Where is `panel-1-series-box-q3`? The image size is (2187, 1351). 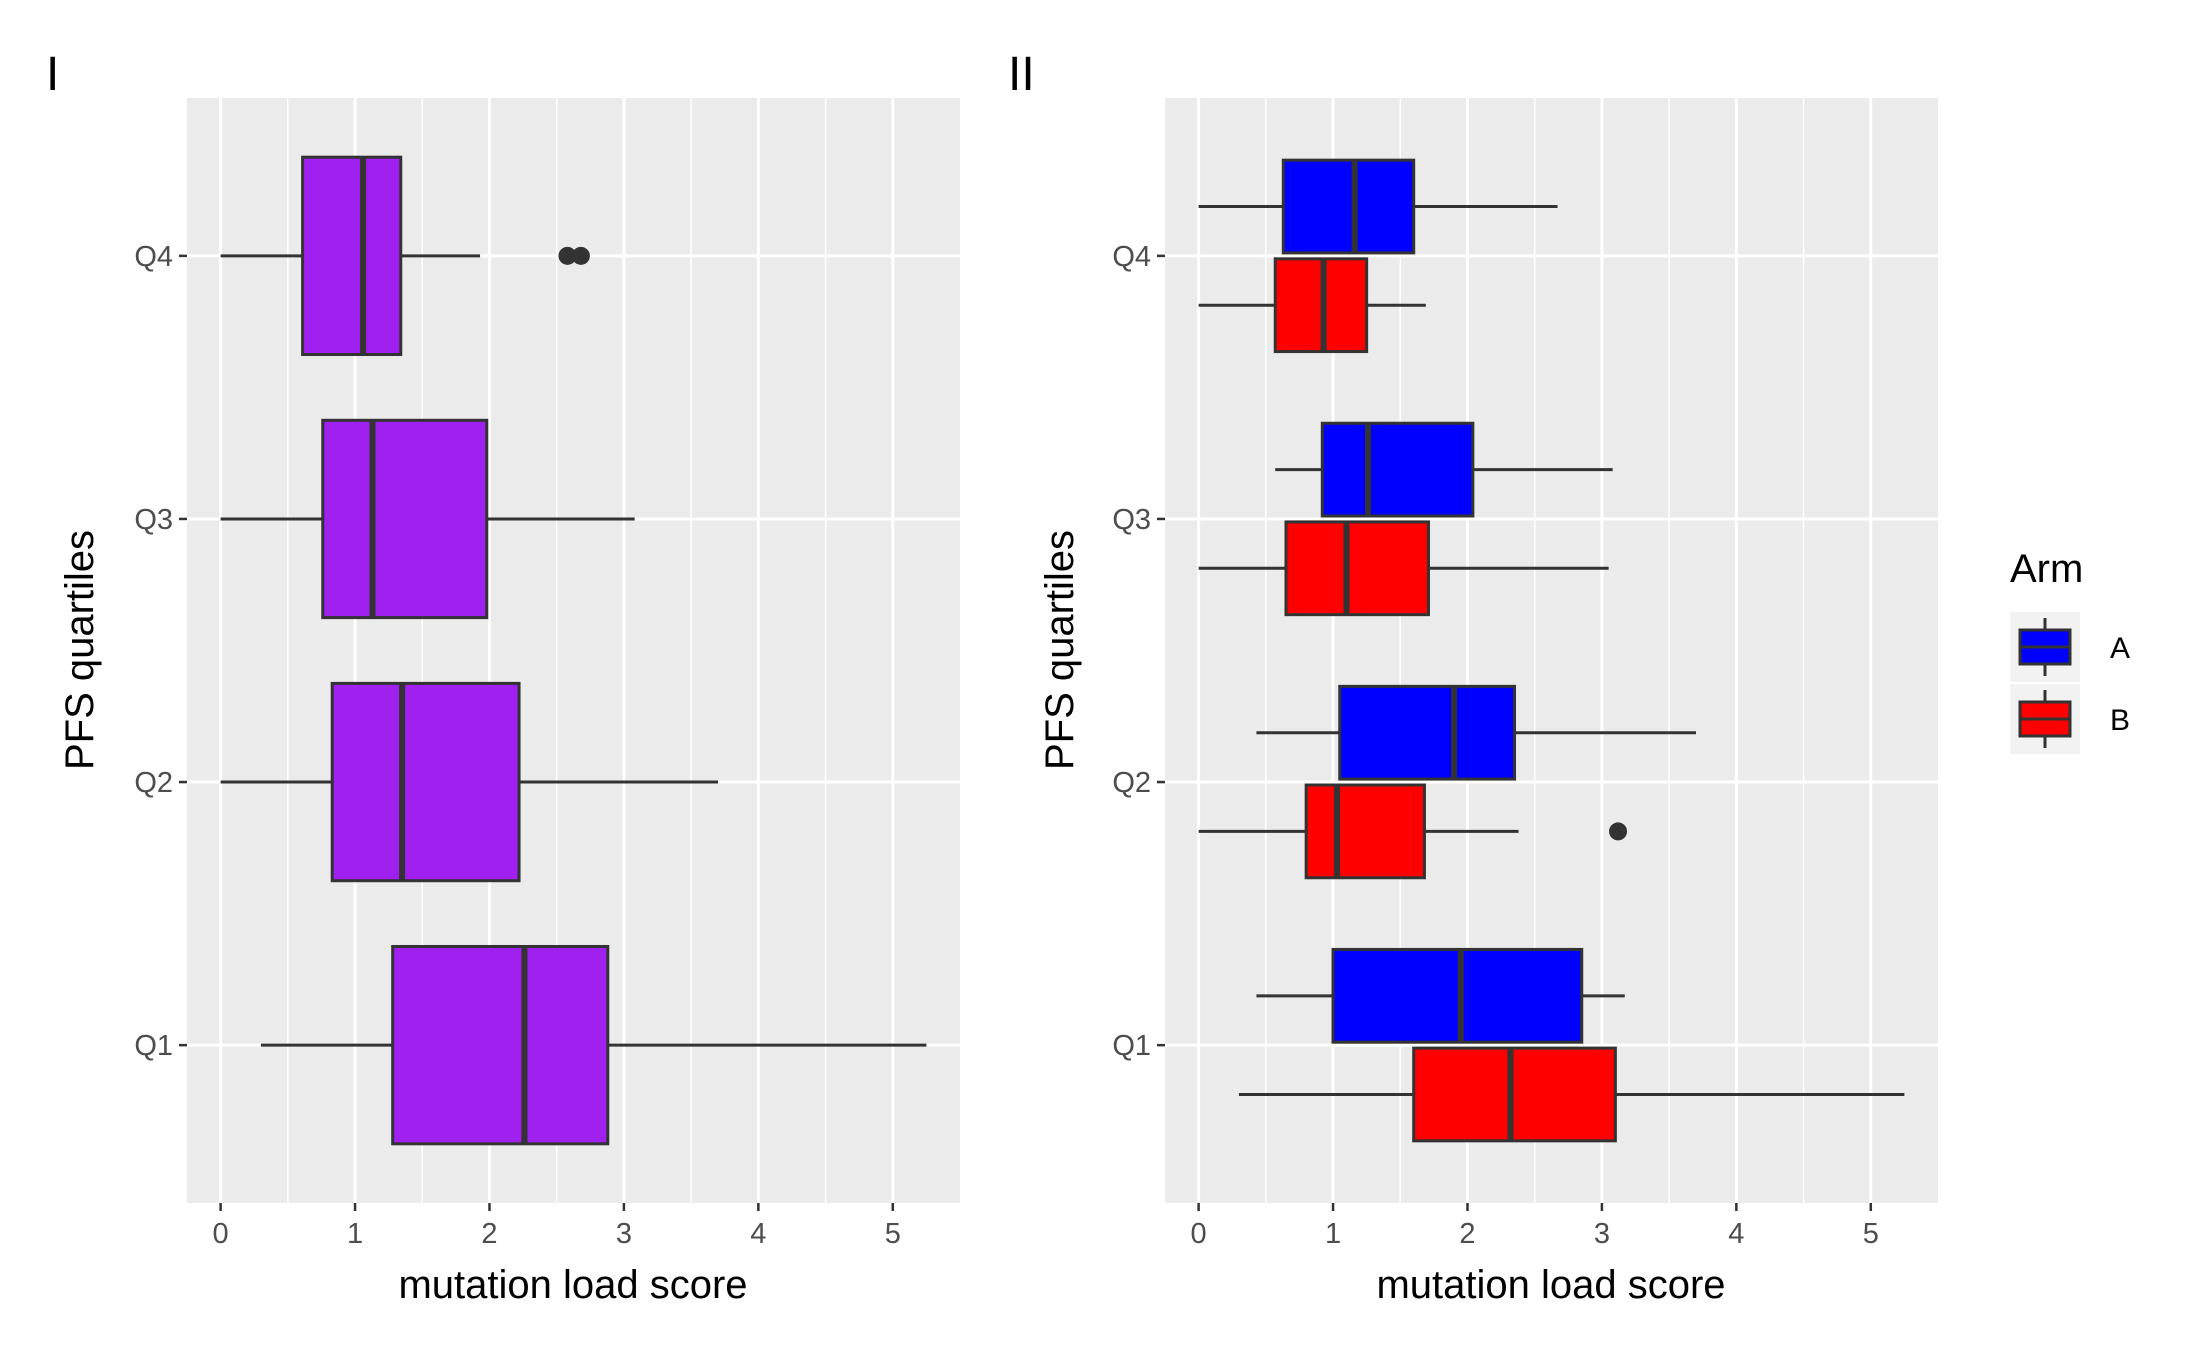
panel-1-series-box-q3 is located at coordinates (427, 519).